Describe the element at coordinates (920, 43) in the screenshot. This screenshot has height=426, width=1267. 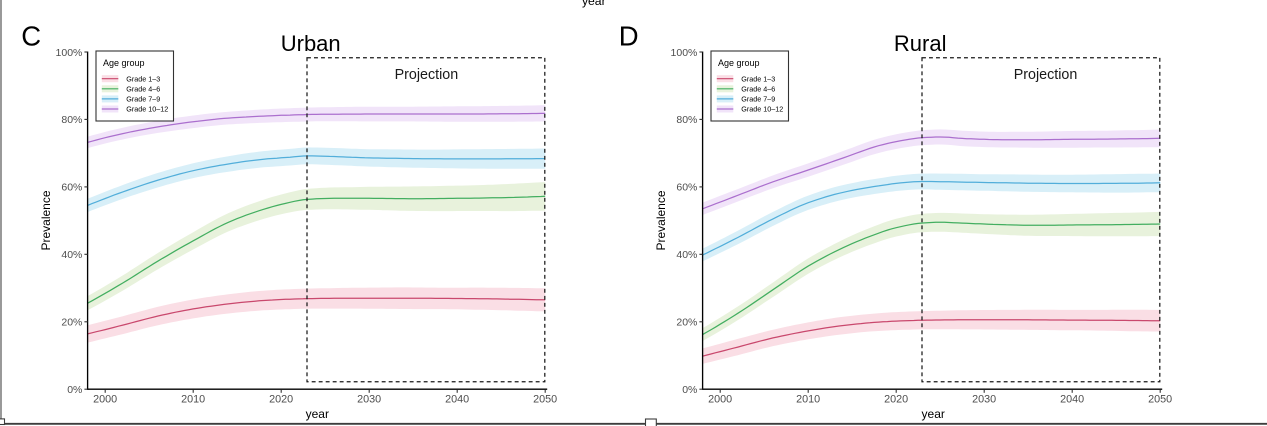
I see `svg-text: Rural` at that location.